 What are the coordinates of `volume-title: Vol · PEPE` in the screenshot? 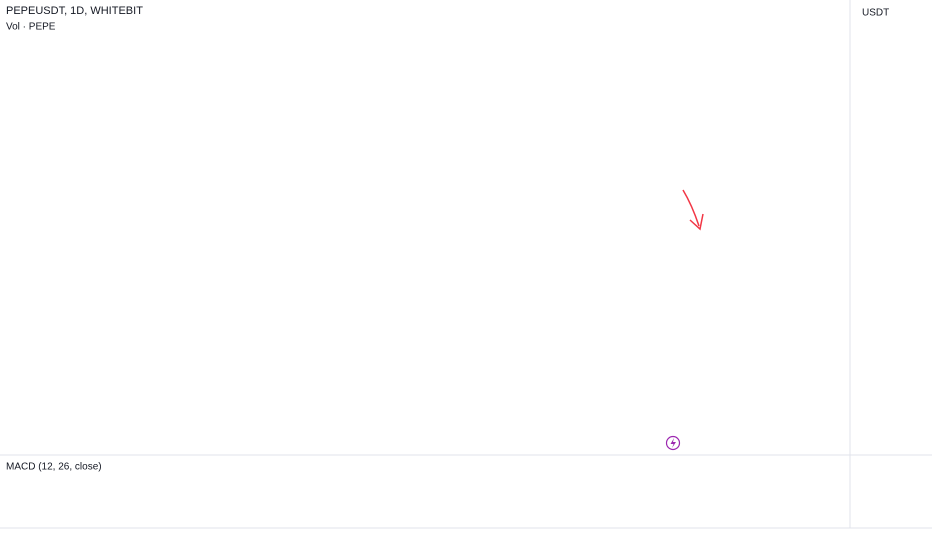 It's located at (31, 27).